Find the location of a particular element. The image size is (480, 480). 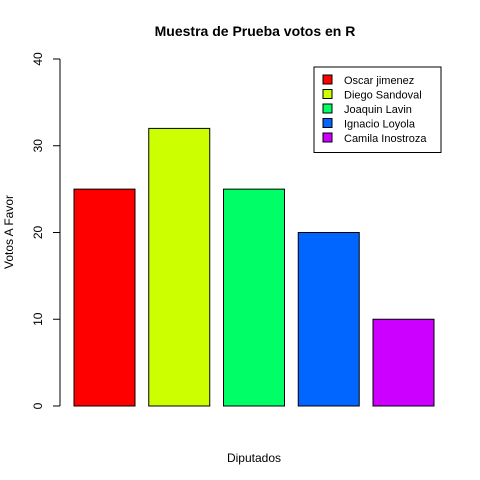

legend-entry: Diego Sandoval is located at coordinates (383, 96).